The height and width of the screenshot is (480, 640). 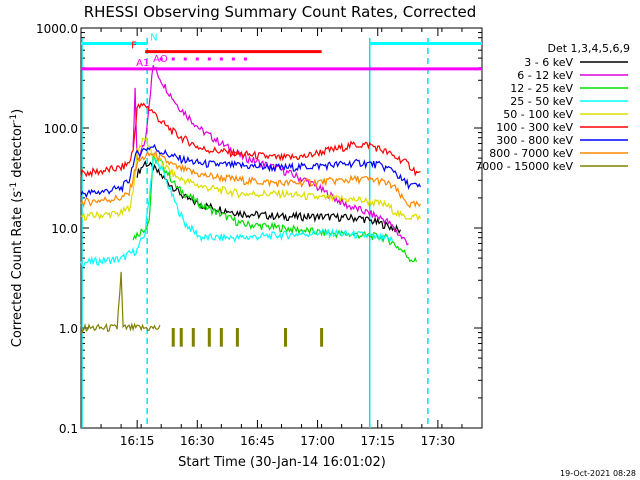 I want to click on legend-label: 800 - 7000 keV, so click(x=531, y=153).